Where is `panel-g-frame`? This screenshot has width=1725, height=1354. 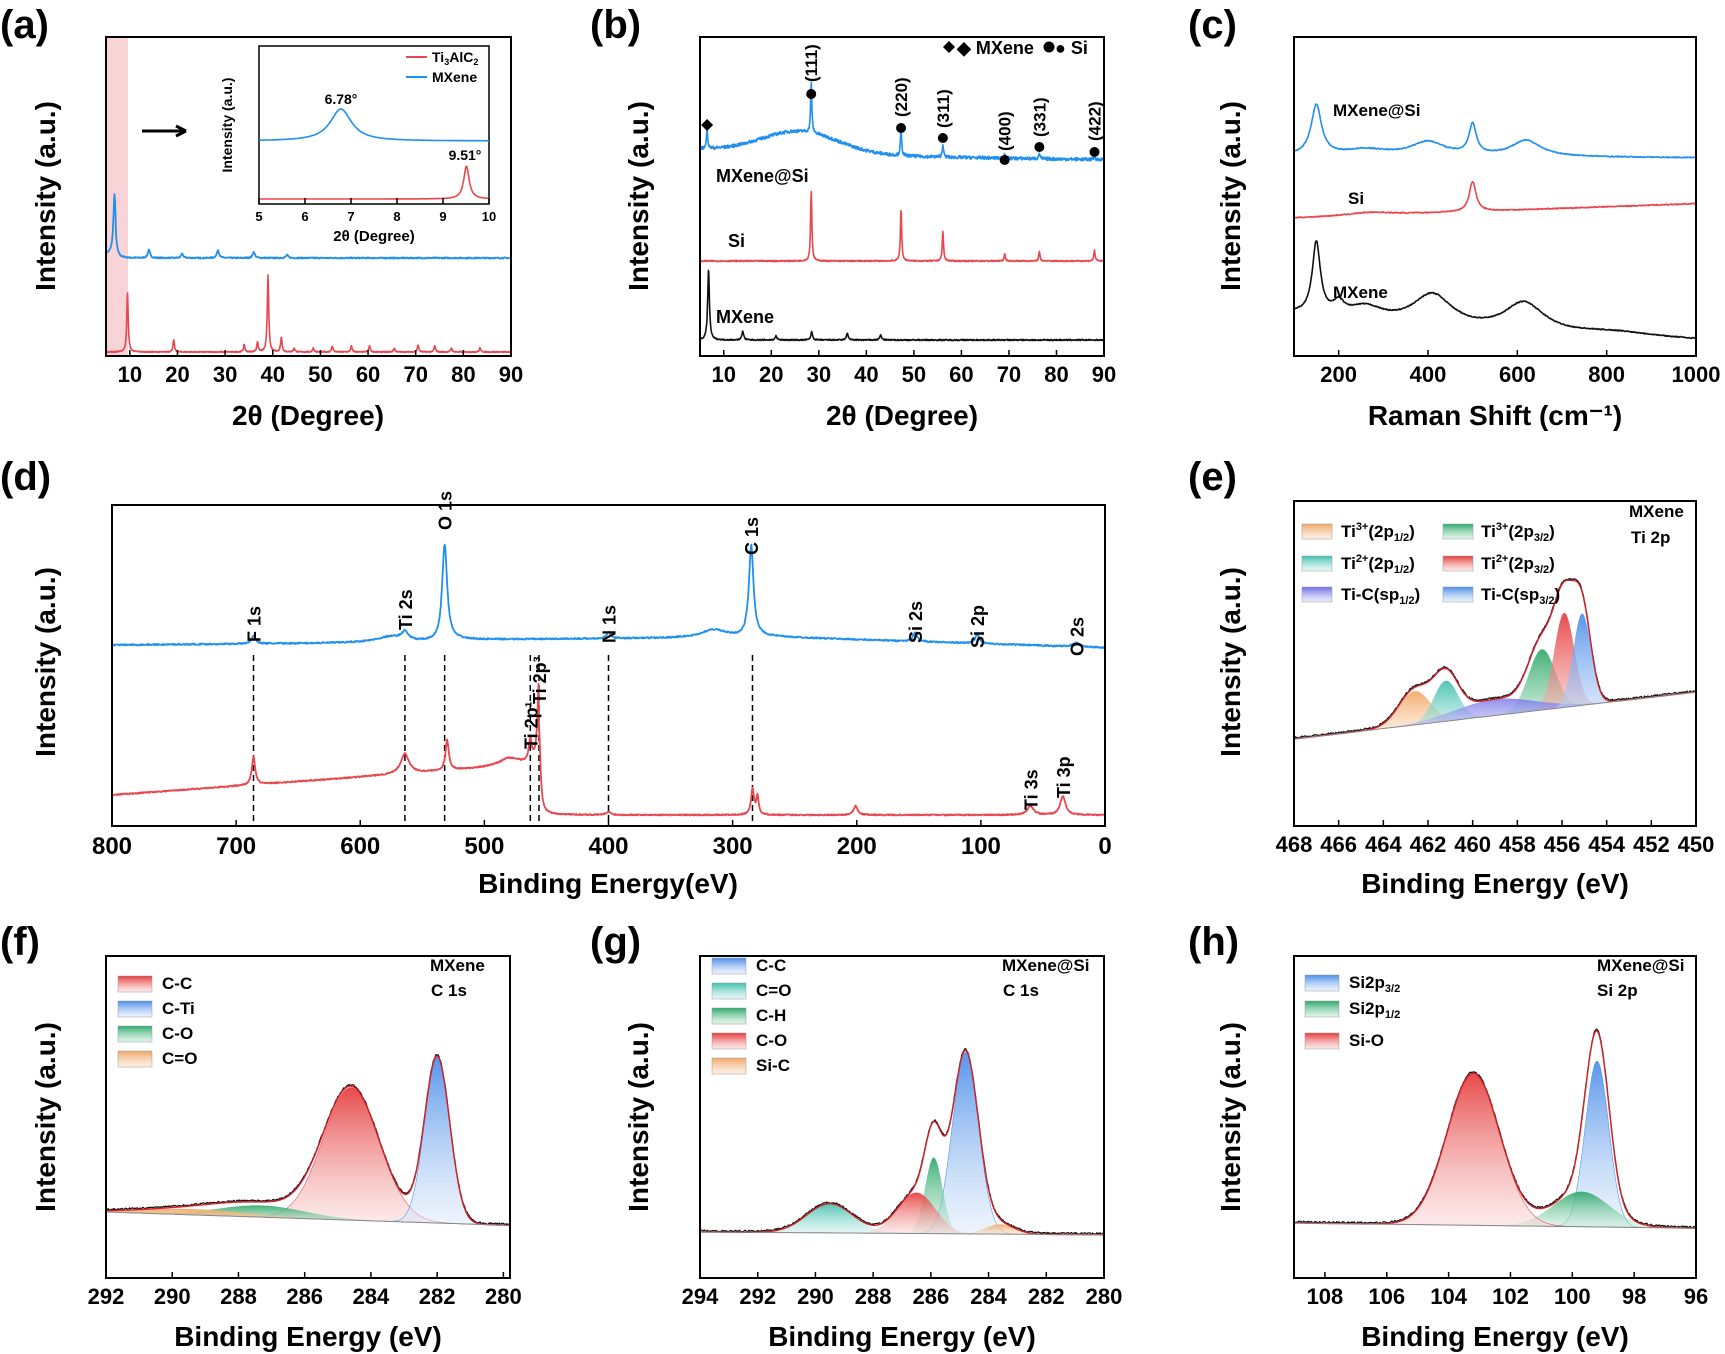
panel-g-frame is located at coordinates (902, 1117).